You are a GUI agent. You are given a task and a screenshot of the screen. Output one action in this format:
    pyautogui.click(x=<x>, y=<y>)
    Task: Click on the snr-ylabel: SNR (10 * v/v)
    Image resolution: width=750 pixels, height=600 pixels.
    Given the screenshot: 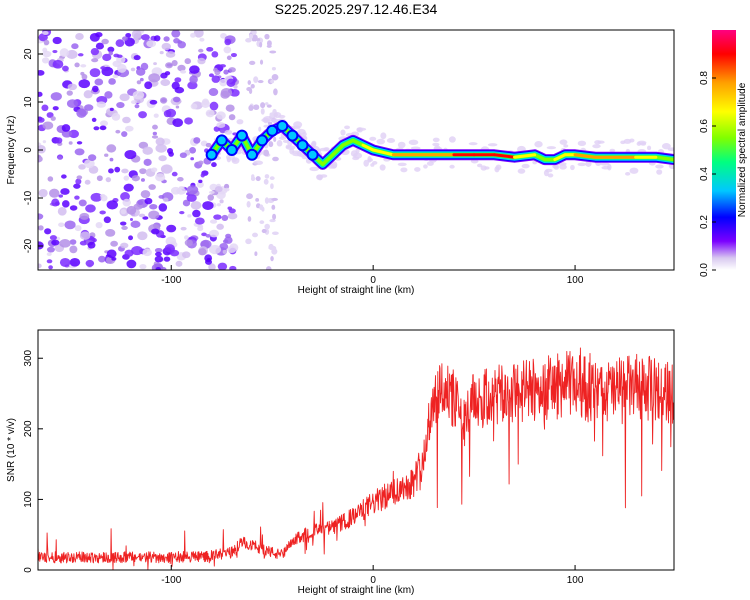 What is the action you would take?
    pyautogui.click(x=11, y=450)
    